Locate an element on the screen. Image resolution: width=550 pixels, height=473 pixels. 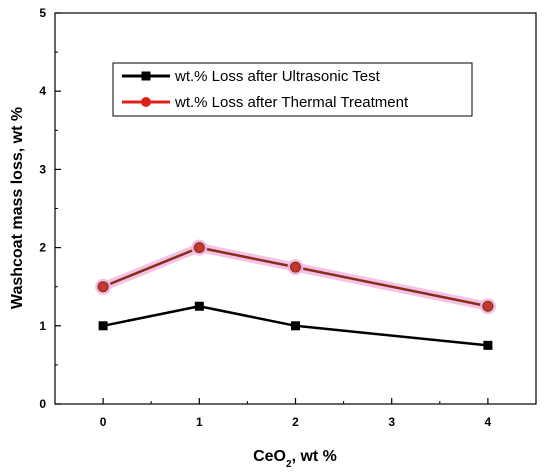
x-axis-title-rest: , wt % is located at coordinates (314, 456).